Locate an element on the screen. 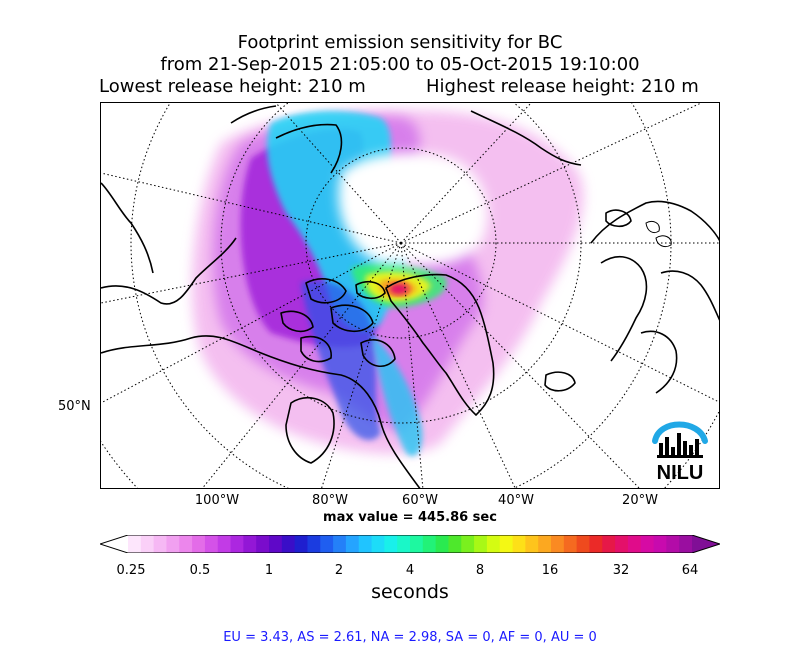  colorbar-tick-4: 4 is located at coordinates (410, 570).